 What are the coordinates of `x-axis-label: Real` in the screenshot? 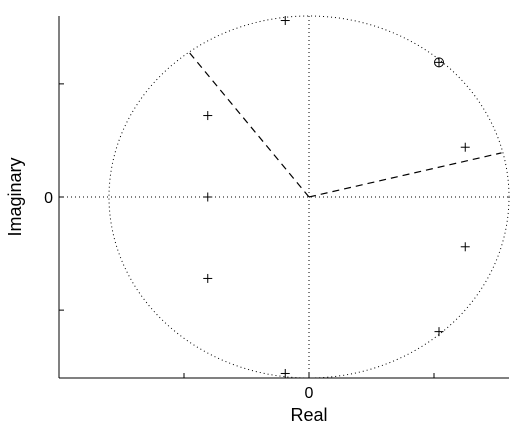 It's located at (308, 415).